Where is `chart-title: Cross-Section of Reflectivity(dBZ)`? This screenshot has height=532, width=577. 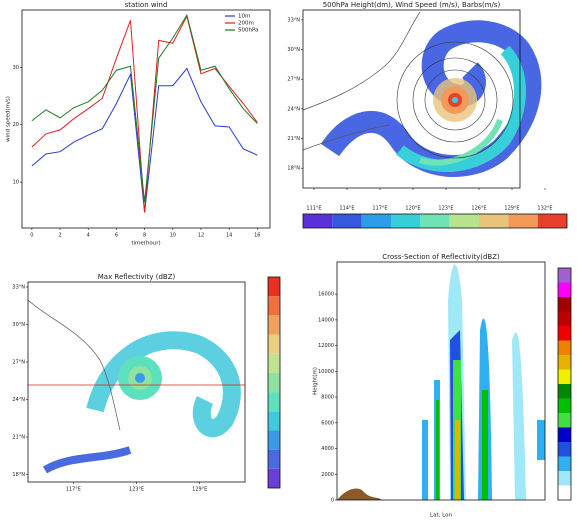
chart-title: Cross-Section of Reflectivity(dBZ) is located at coordinates (441, 257).